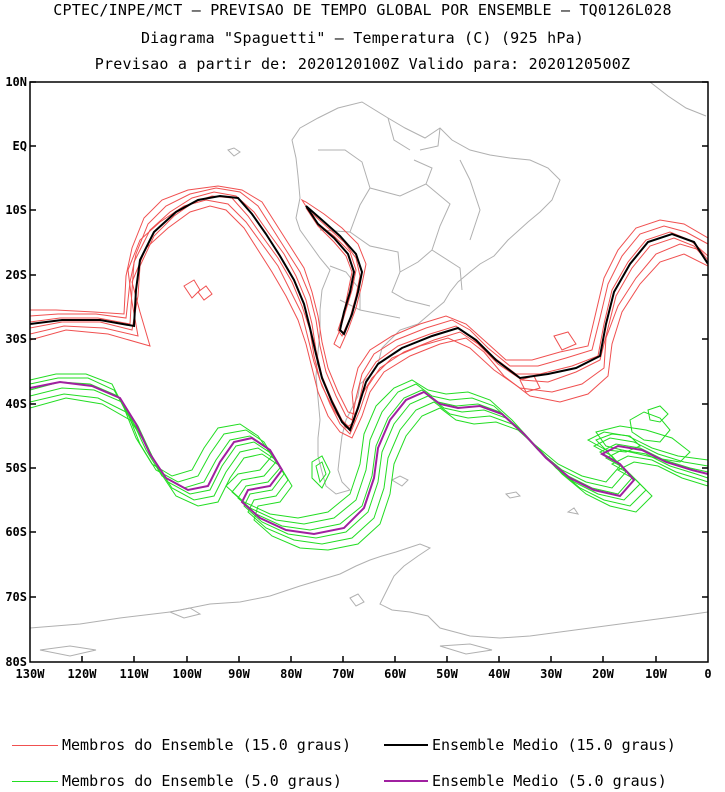  What do you see at coordinates (16, 82) in the screenshot?
I see `lat-label-10n: 10N` at bounding box center [16, 82].